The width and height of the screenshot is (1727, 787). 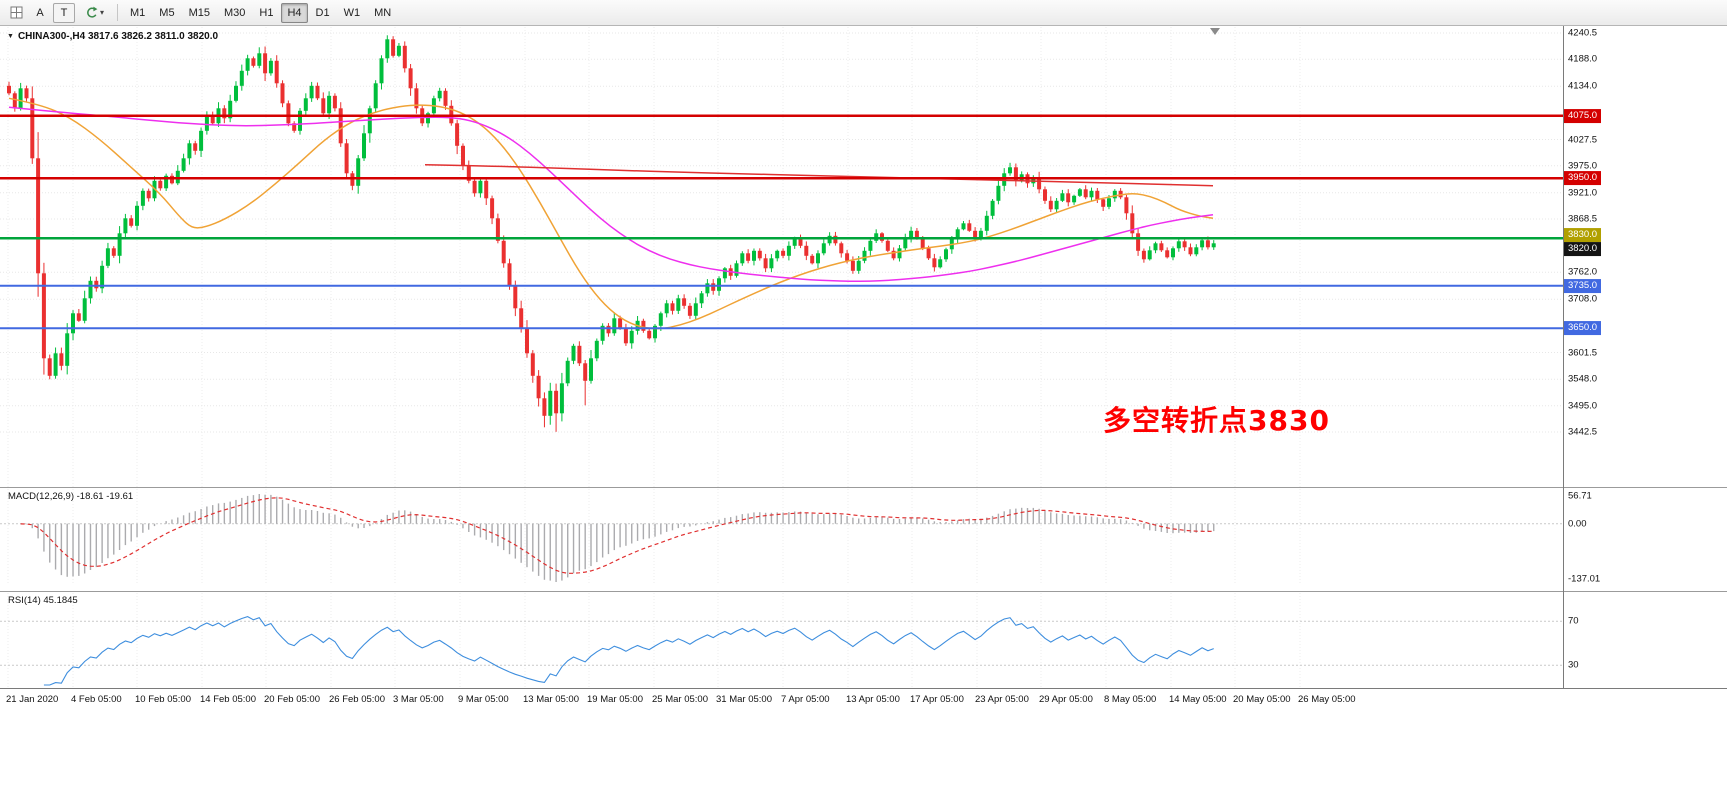 I want to click on template-cycle-button: ▾, so click(x=94, y=13).